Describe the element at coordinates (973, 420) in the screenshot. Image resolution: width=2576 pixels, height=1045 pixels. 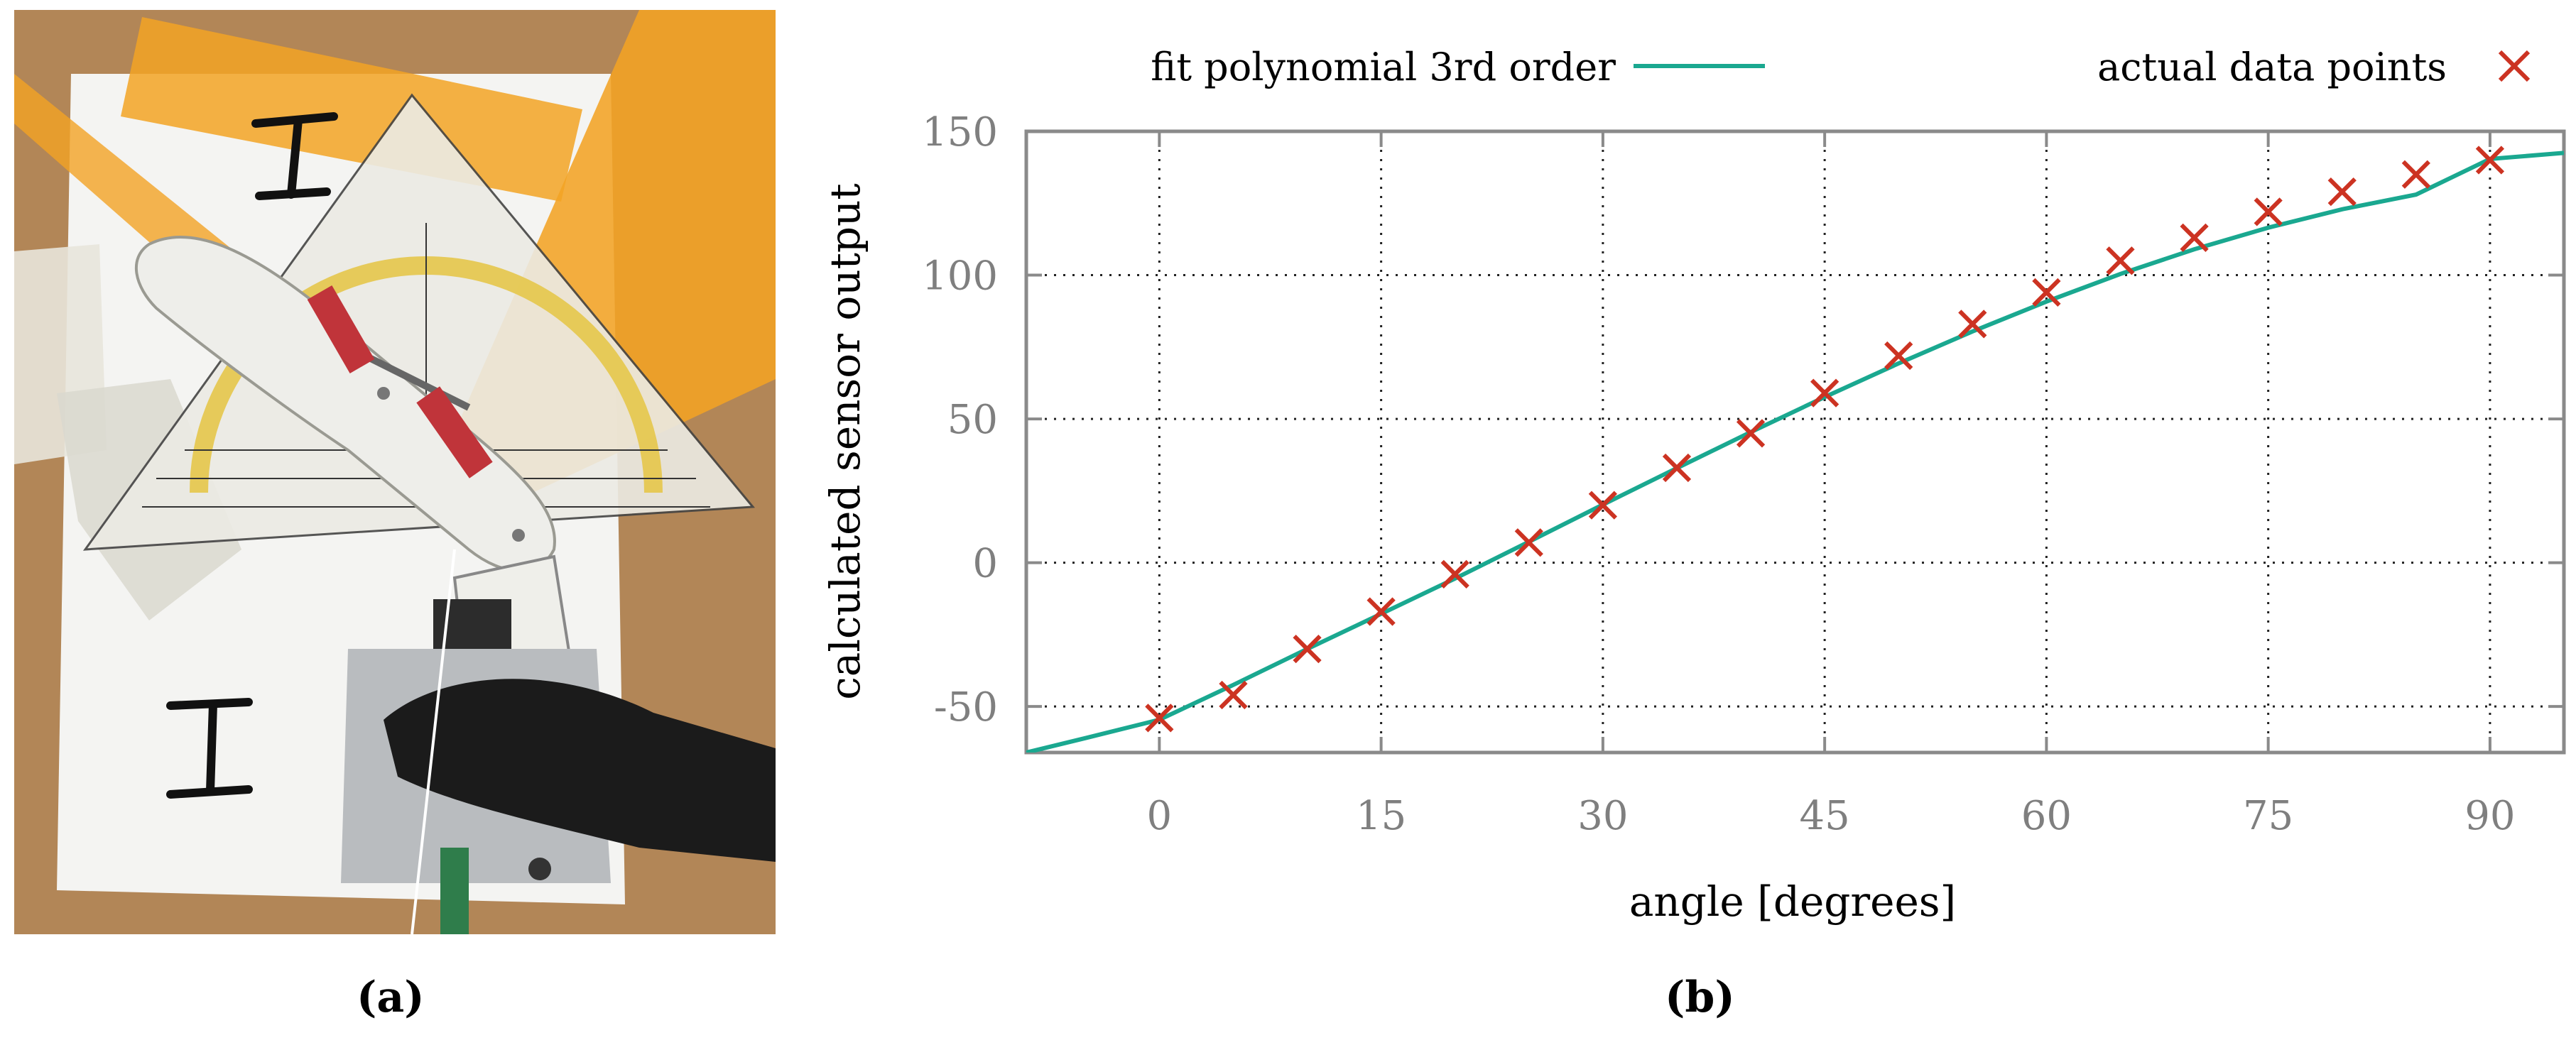
I see `y-tick-label: 50` at that location.